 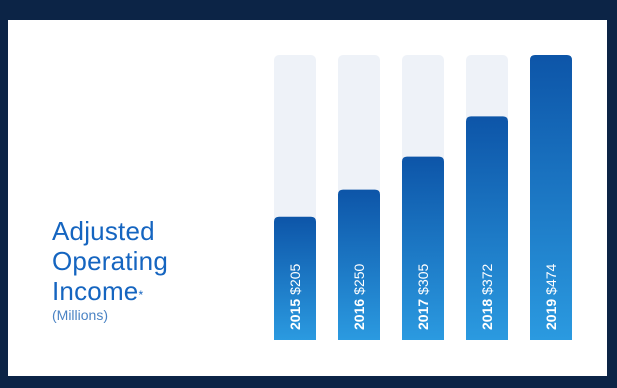 I want to click on bar-label-2018: 2018 $372, so click(x=487, y=296).